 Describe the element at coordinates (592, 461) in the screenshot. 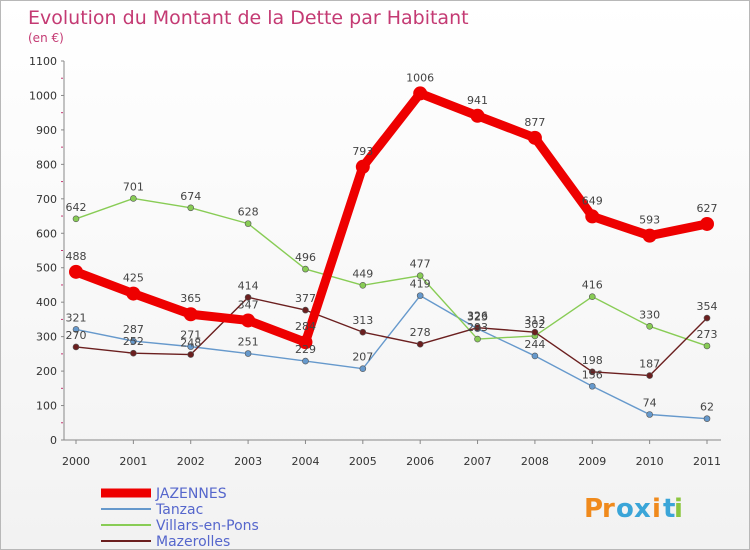

I see `x-tick-label: 2009` at that location.